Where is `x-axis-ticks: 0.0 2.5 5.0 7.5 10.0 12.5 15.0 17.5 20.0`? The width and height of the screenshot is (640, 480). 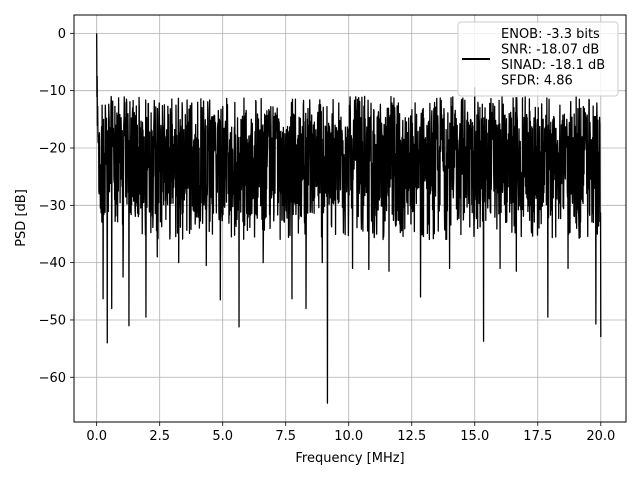 x-axis-ticks: 0.0 2.5 5.0 7.5 10.0 12.5 15.0 17.5 20.0 is located at coordinates (350, 433).